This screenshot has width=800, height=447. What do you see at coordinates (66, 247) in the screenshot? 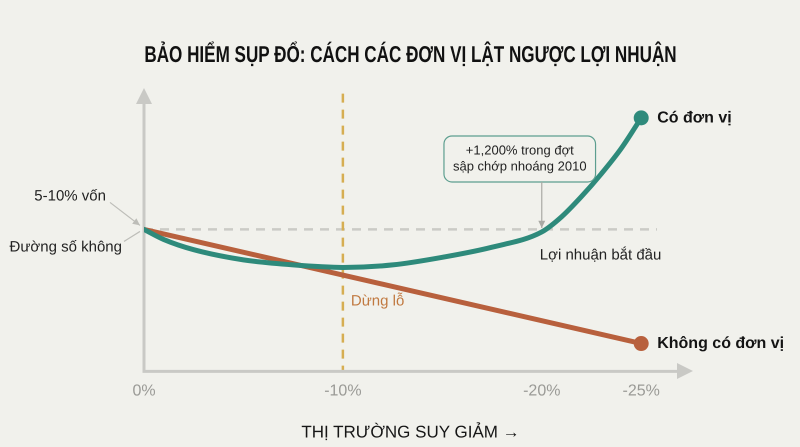
I see `legend-label: Đường số không` at bounding box center [66, 247].